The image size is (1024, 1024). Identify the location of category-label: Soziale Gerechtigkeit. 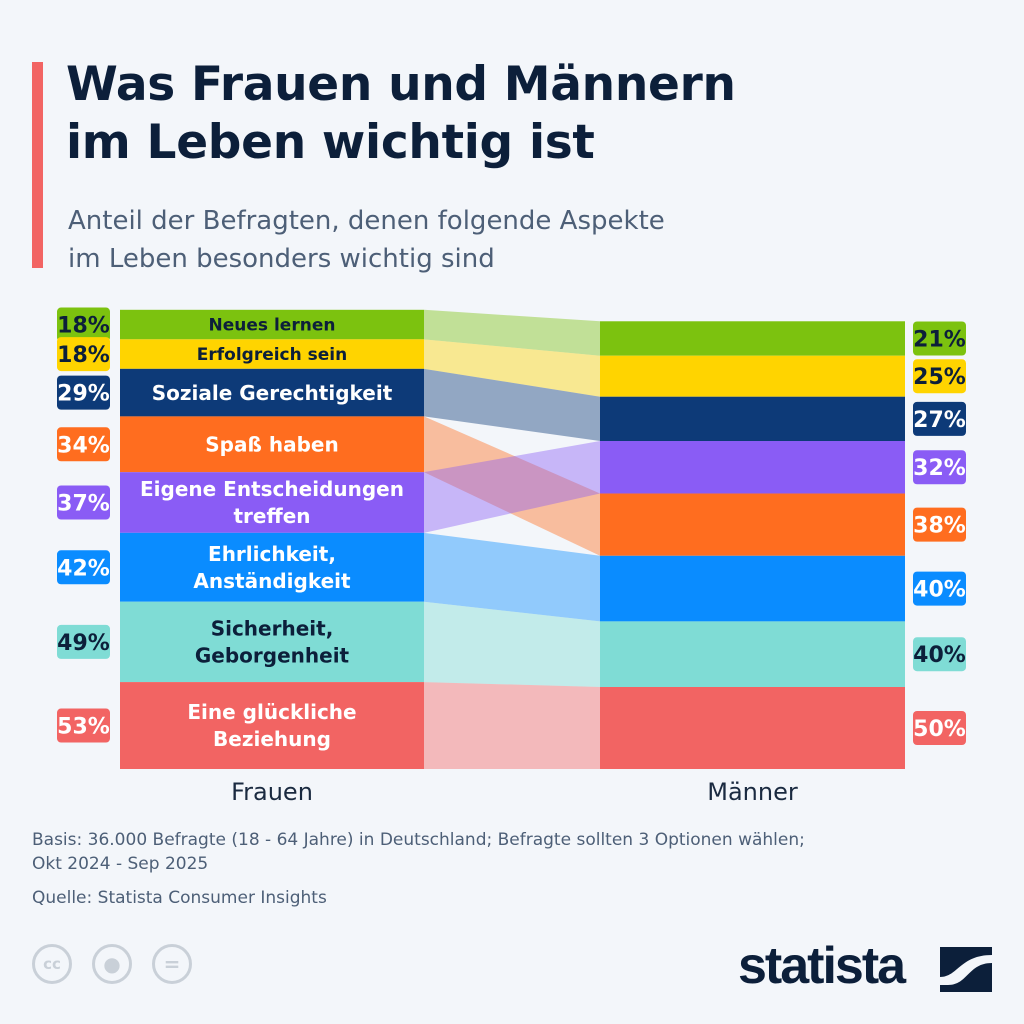
(272, 393).